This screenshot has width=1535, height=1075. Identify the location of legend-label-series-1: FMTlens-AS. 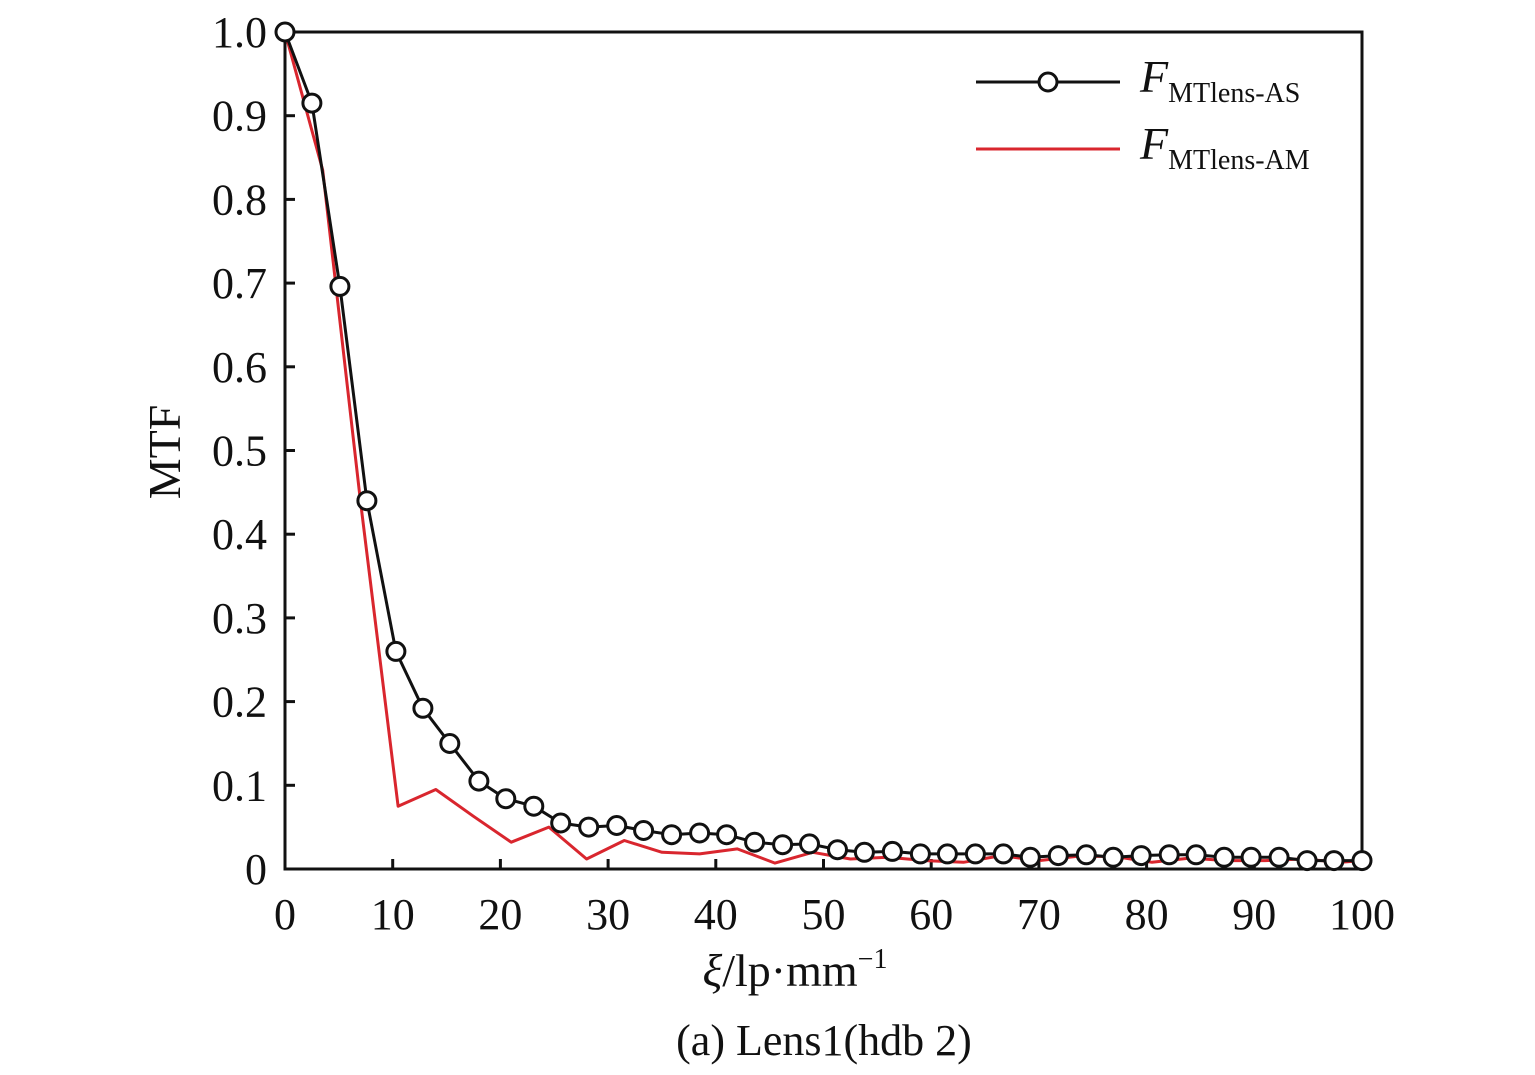
(1219, 80).